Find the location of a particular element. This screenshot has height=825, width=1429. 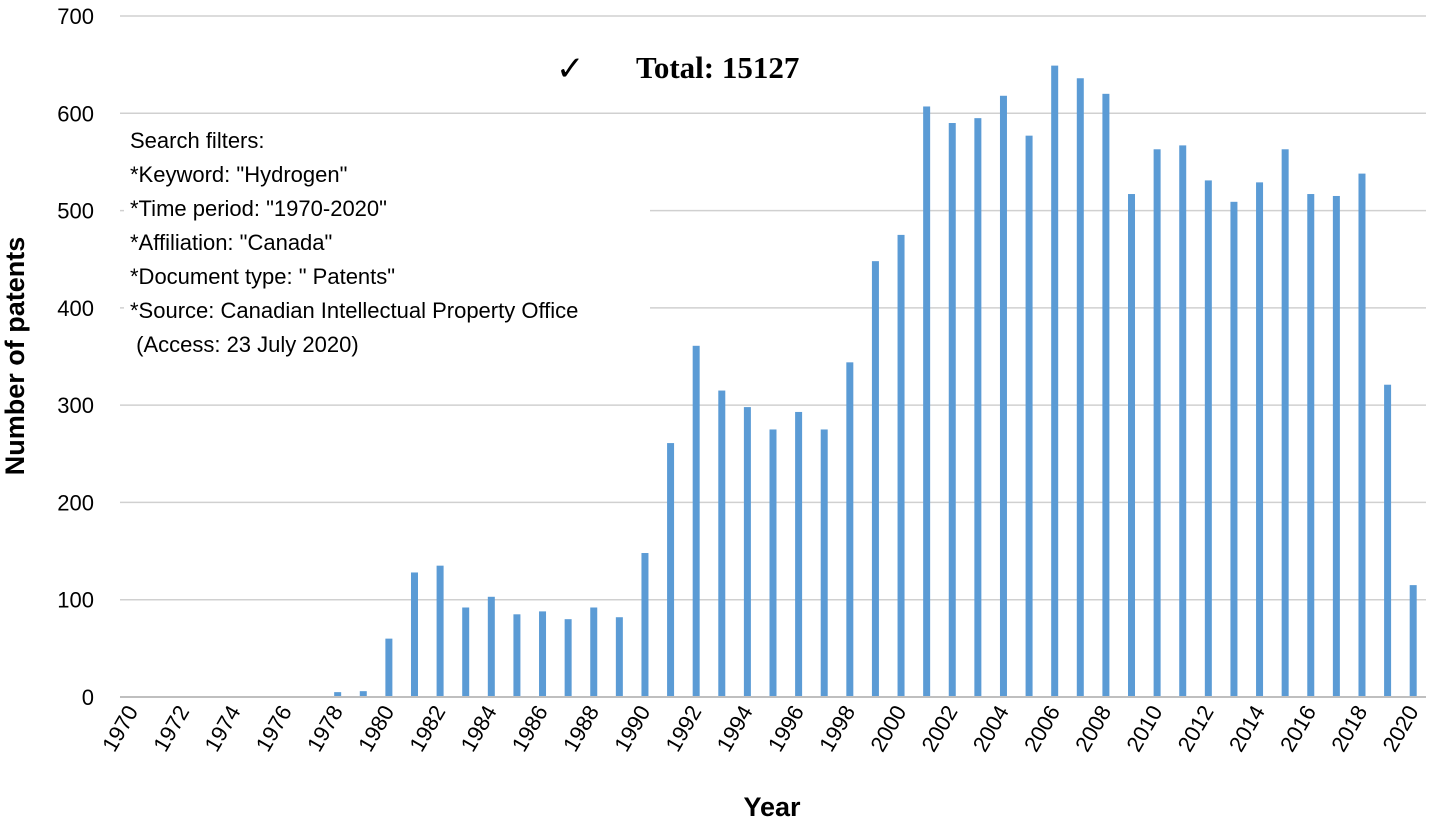

check-icon: ✓ is located at coordinates (570, 69).